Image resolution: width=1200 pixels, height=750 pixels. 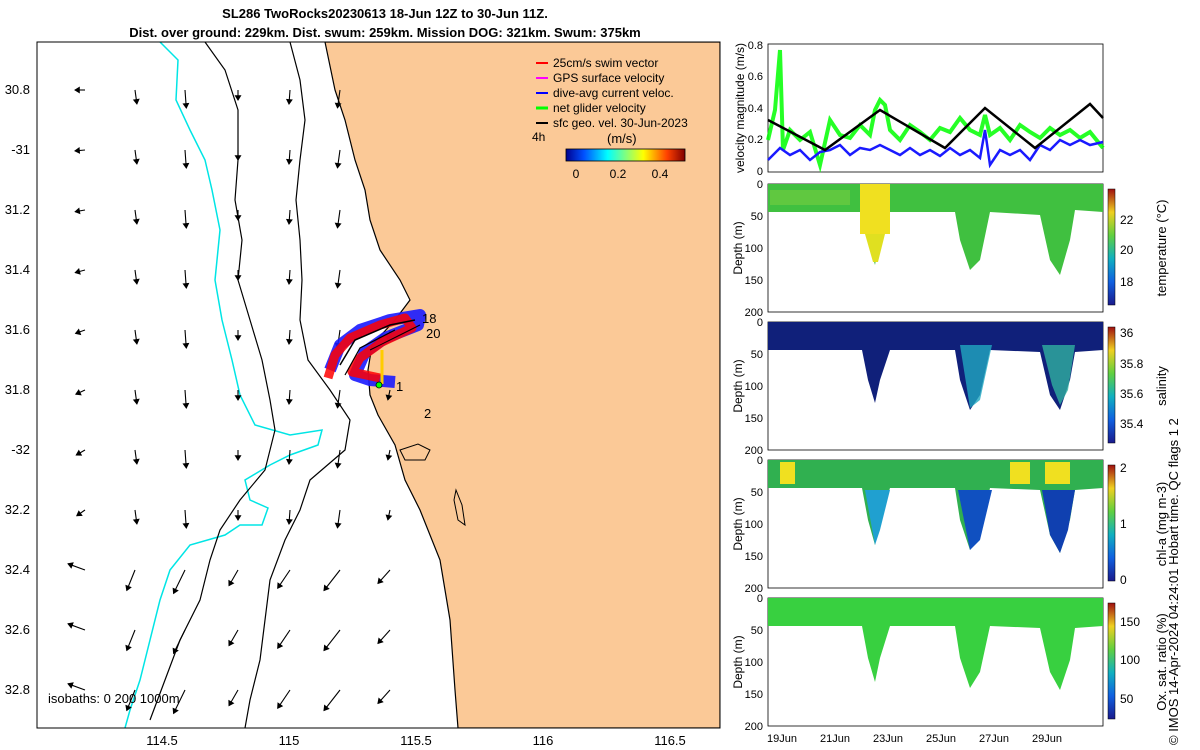 I want to click on track-label: 1, so click(x=399, y=386).